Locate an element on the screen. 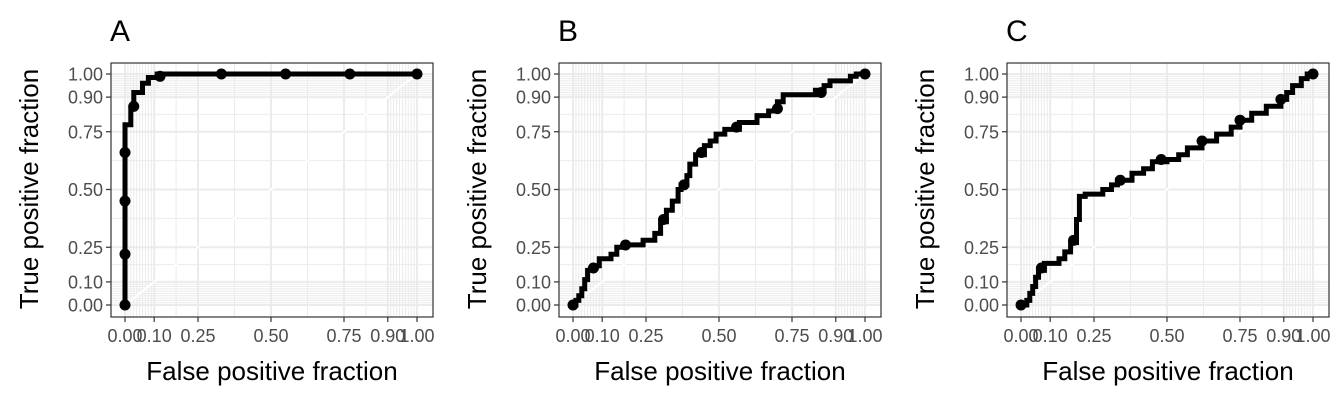 The image size is (1344, 403). panel-label: A is located at coordinates (120, 31).